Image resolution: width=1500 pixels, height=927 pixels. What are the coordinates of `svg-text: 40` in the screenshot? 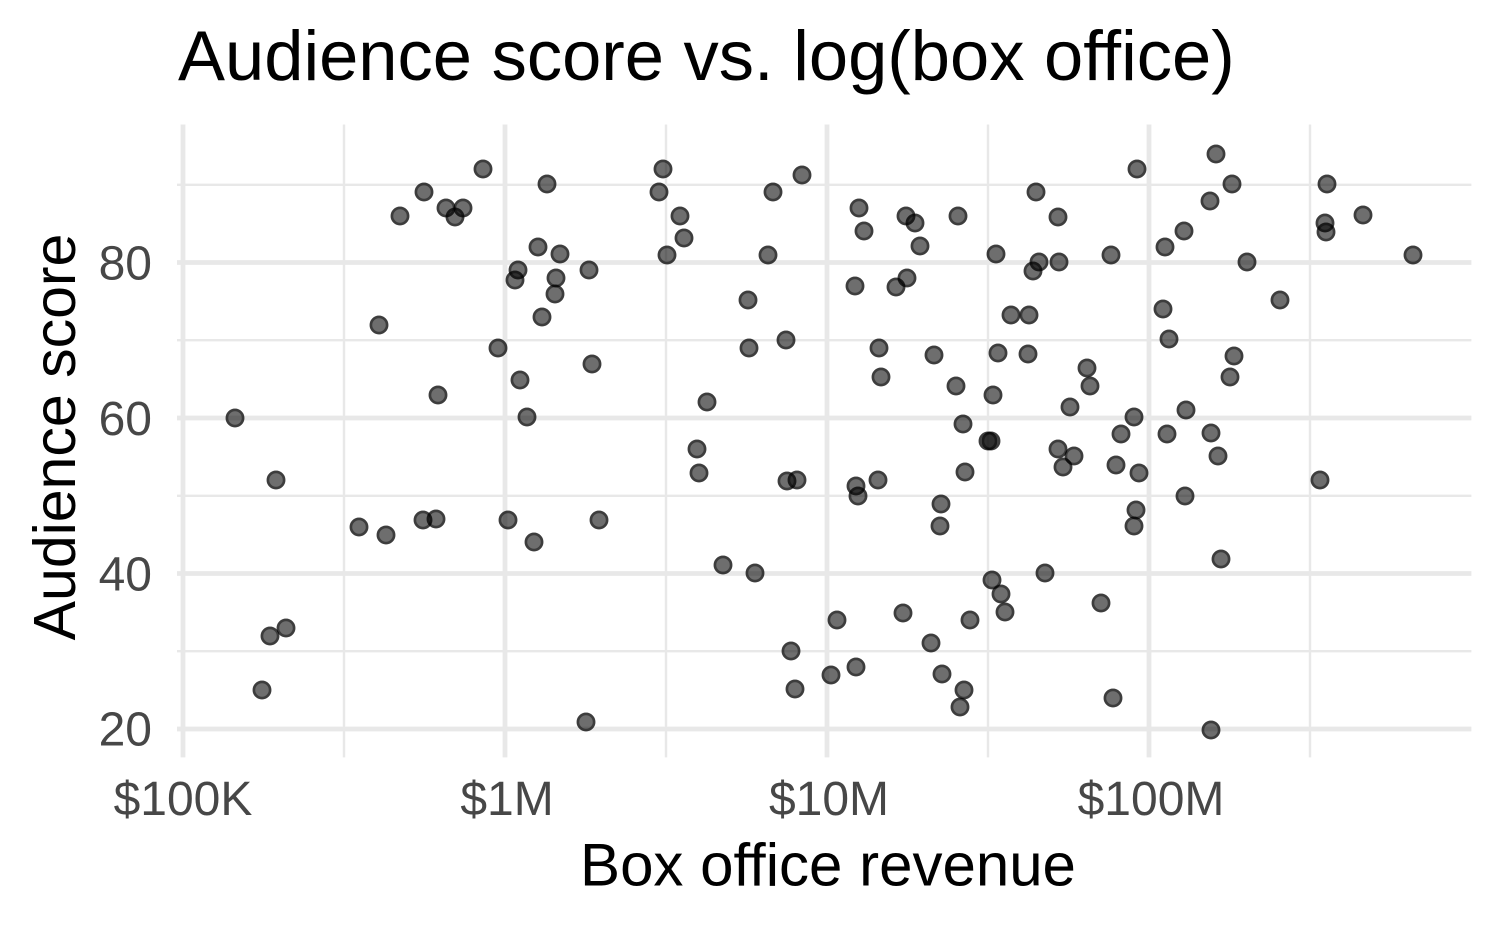 It's located at (125, 574).